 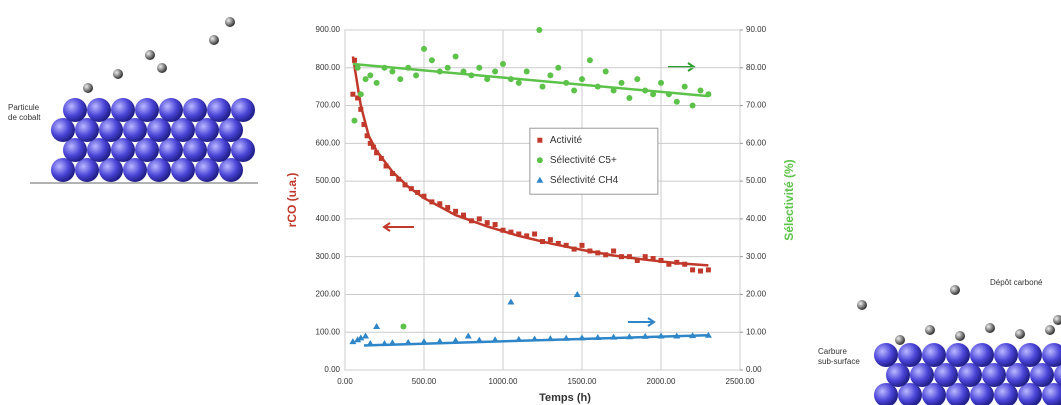 What do you see at coordinates (328, 180) in the screenshot?
I see `y-tick-label: 500.00` at bounding box center [328, 180].